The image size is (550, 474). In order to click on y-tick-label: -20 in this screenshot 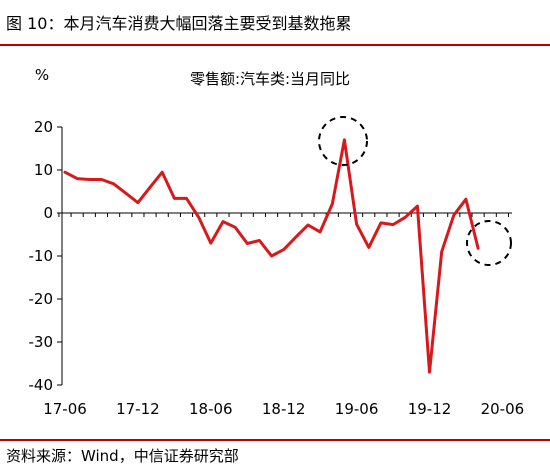, I will do `click(41, 299)`.